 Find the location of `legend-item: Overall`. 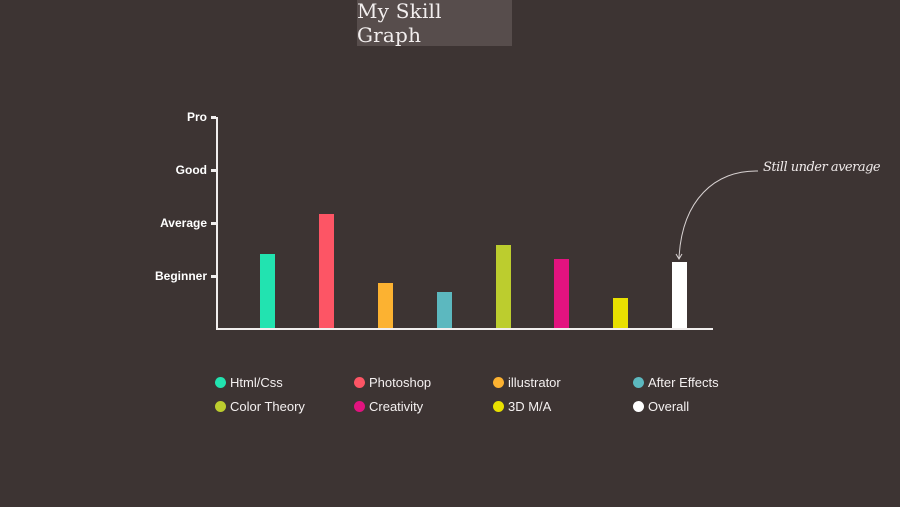

legend-item: Overall is located at coordinates (661, 406).